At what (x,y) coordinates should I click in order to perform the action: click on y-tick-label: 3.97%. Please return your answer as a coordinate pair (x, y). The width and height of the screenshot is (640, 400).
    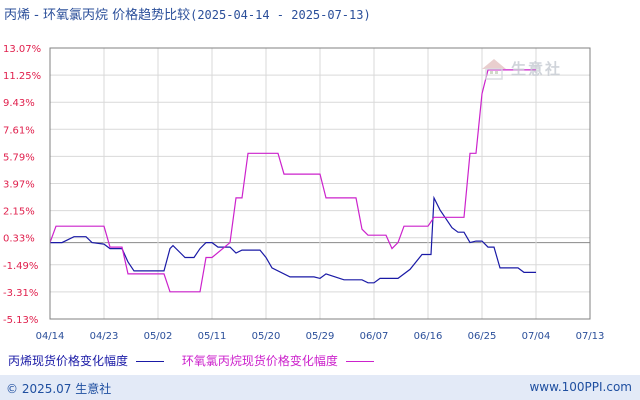
    Looking at the image, I should click on (19, 185).